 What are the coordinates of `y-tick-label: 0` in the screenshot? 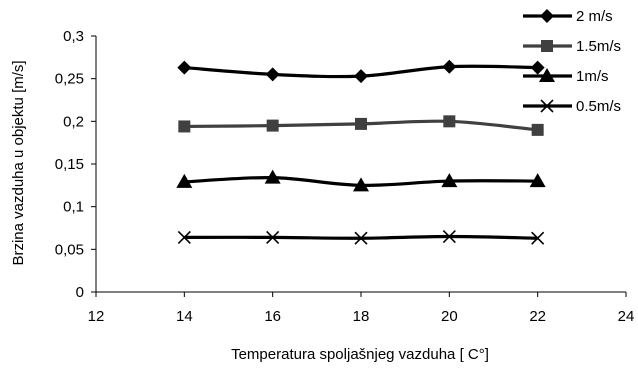 It's located at (80, 292).